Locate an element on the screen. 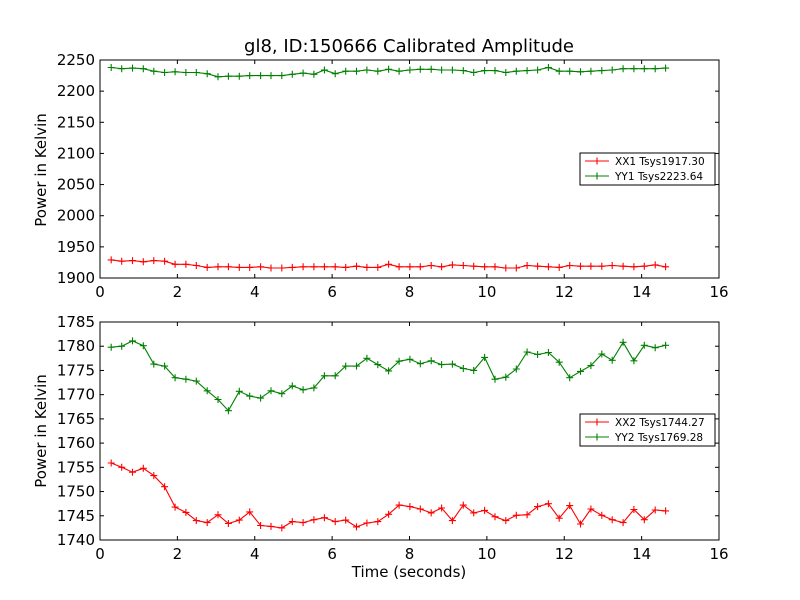 The height and width of the screenshot is (600, 800). y-tick-label: 2050 is located at coordinates (76, 185).